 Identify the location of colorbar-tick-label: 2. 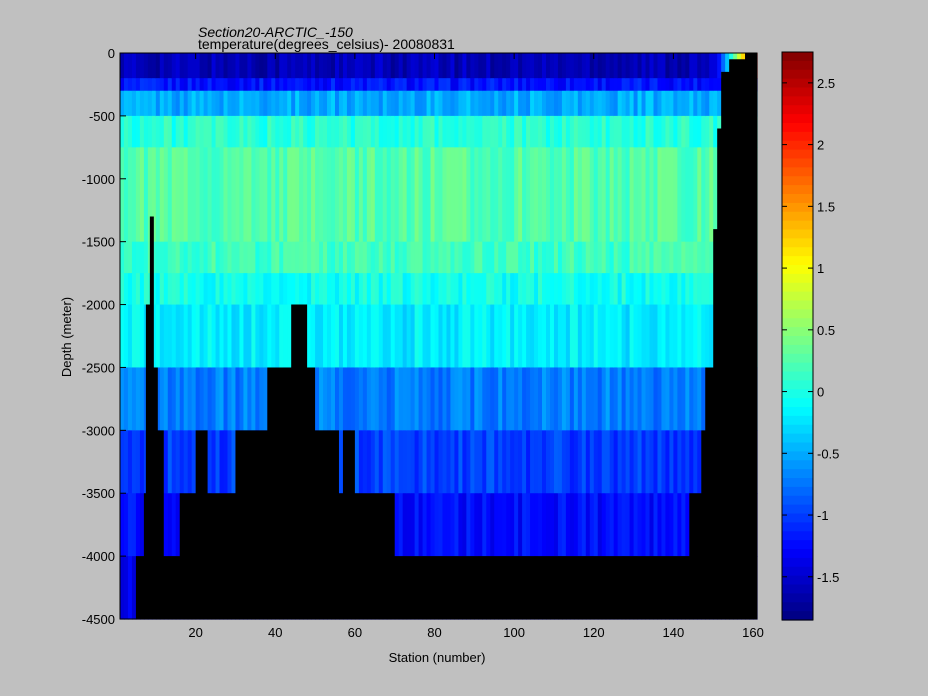
(820, 145).